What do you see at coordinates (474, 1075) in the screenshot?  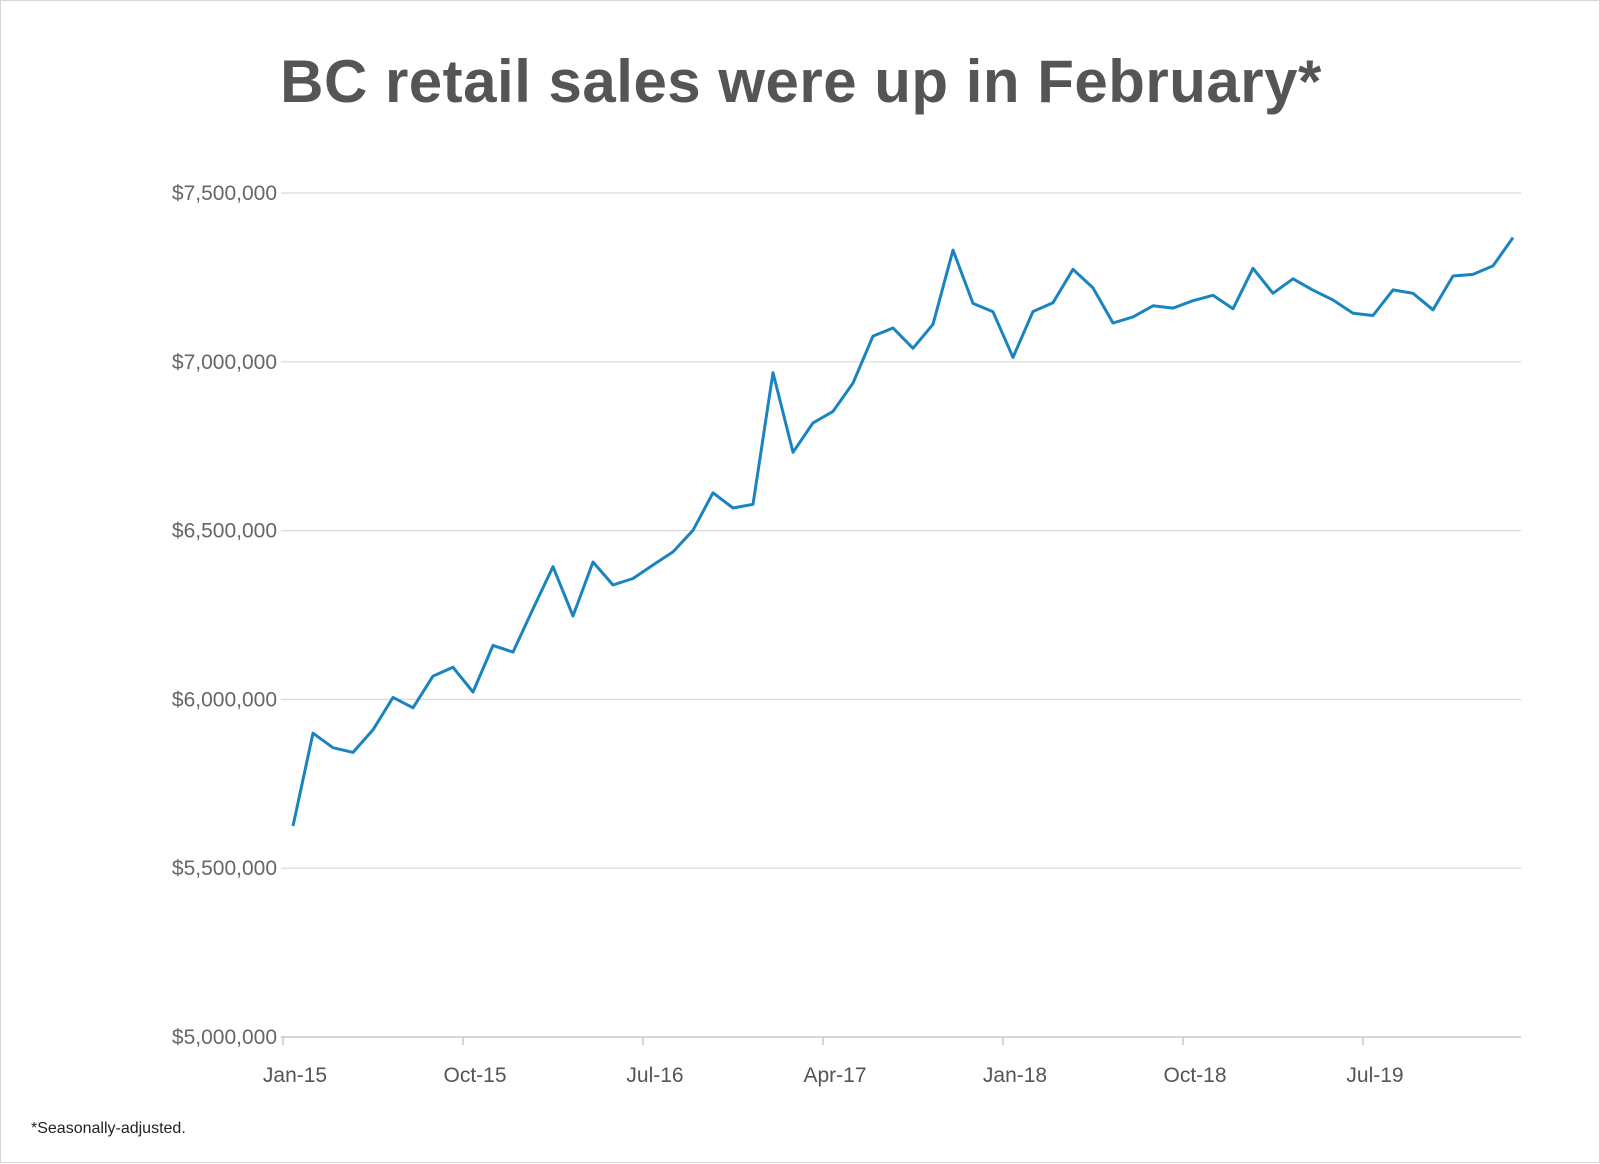 I see `x-tick-label: Oct-15` at bounding box center [474, 1075].